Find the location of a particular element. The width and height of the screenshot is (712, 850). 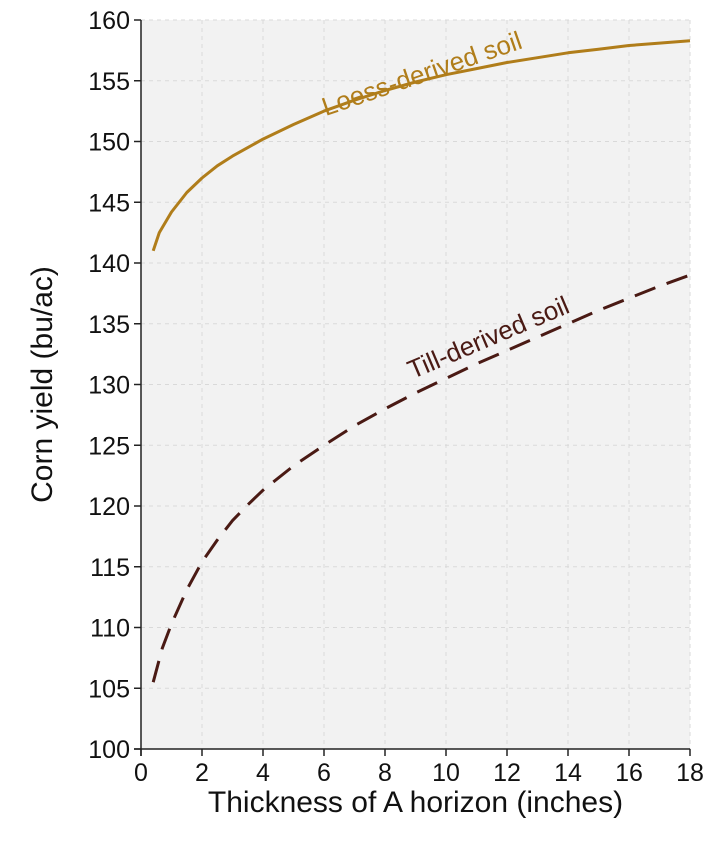

x-tick-label: 8 is located at coordinates (385, 773).